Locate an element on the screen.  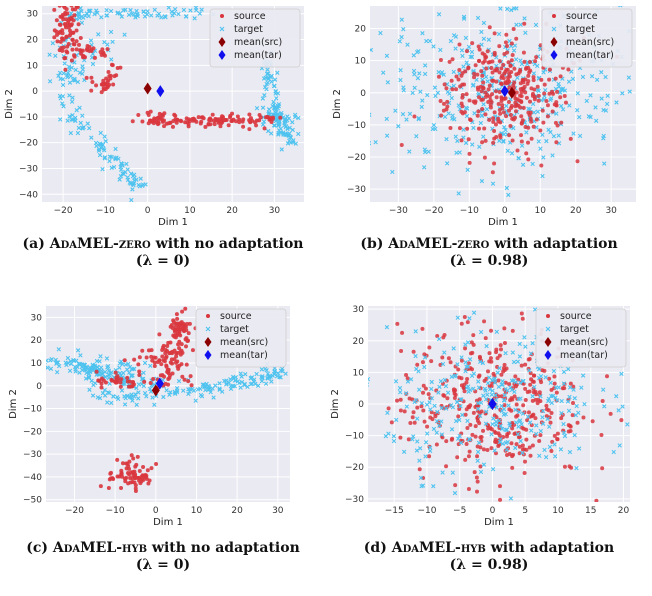
x-tick-label: 30 is located at coordinates (611, 211).